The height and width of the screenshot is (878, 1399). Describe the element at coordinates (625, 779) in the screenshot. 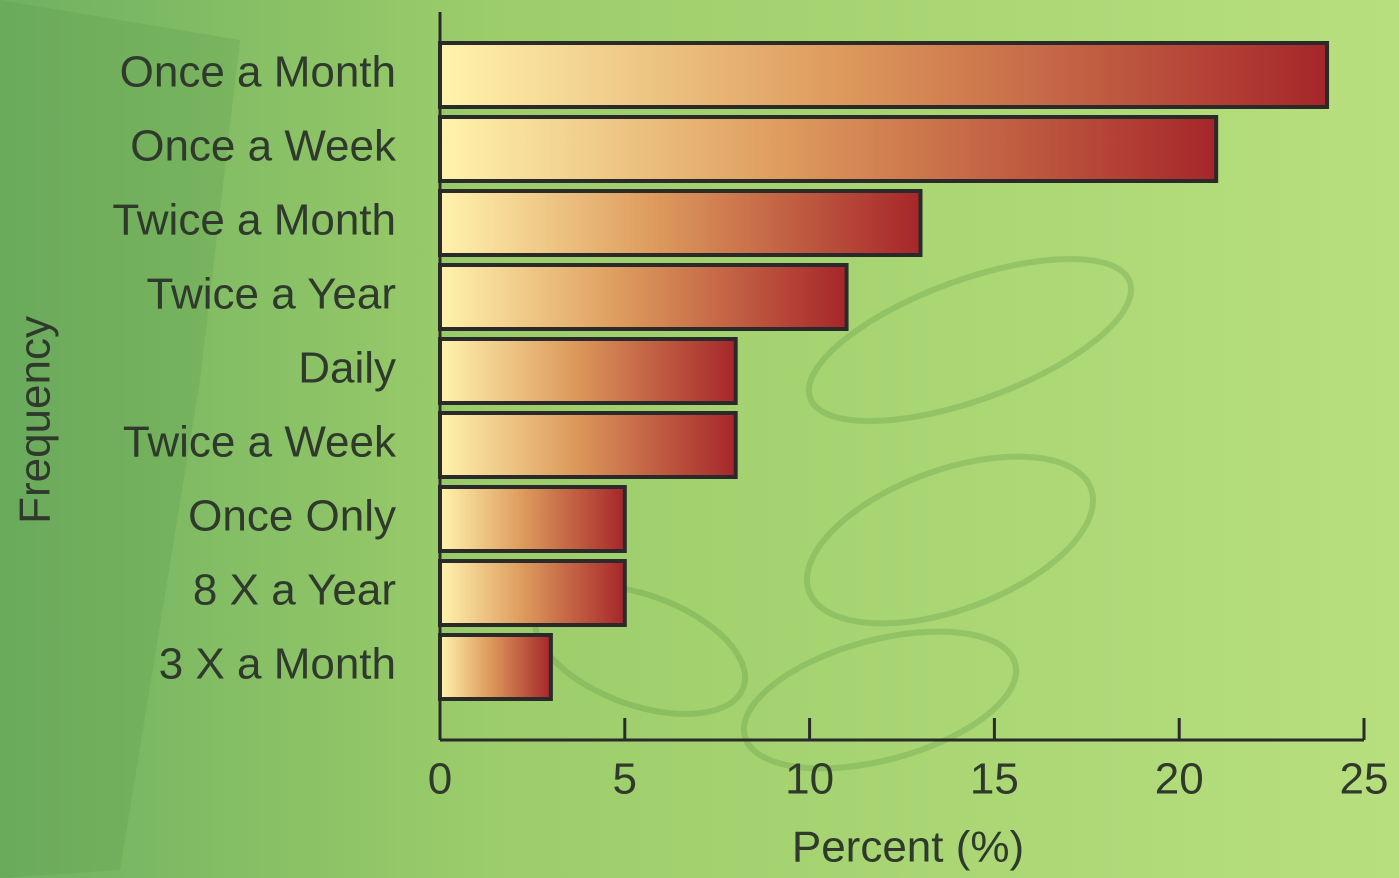

I see `x-tick-label: 5` at that location.